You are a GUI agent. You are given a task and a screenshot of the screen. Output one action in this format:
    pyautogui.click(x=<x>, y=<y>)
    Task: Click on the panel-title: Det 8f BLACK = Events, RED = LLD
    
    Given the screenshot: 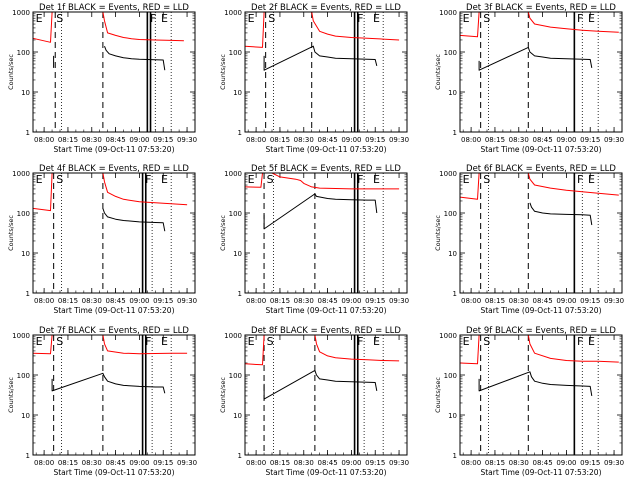 What is the action you would take?
    pyautogui.click(x=326, y=331)
    